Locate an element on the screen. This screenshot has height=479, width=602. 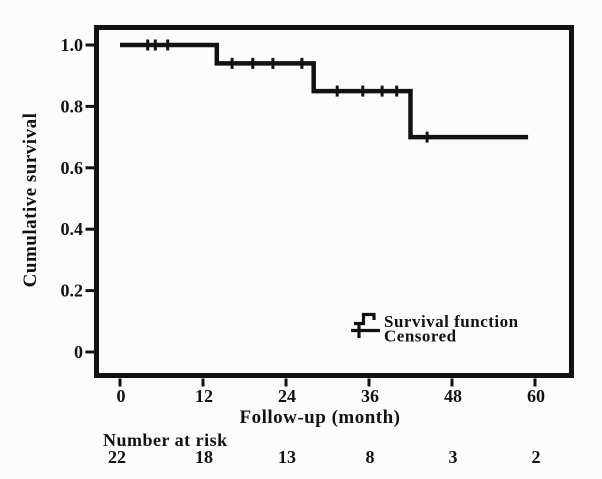
legend-censored-label: Censored is located at coordinates (420, 336).